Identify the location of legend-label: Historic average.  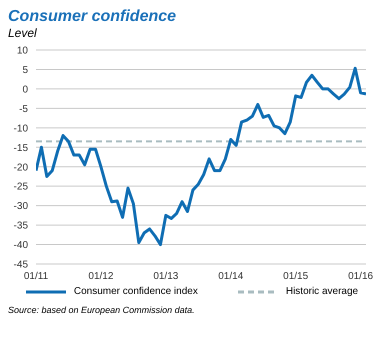
(322, 291).